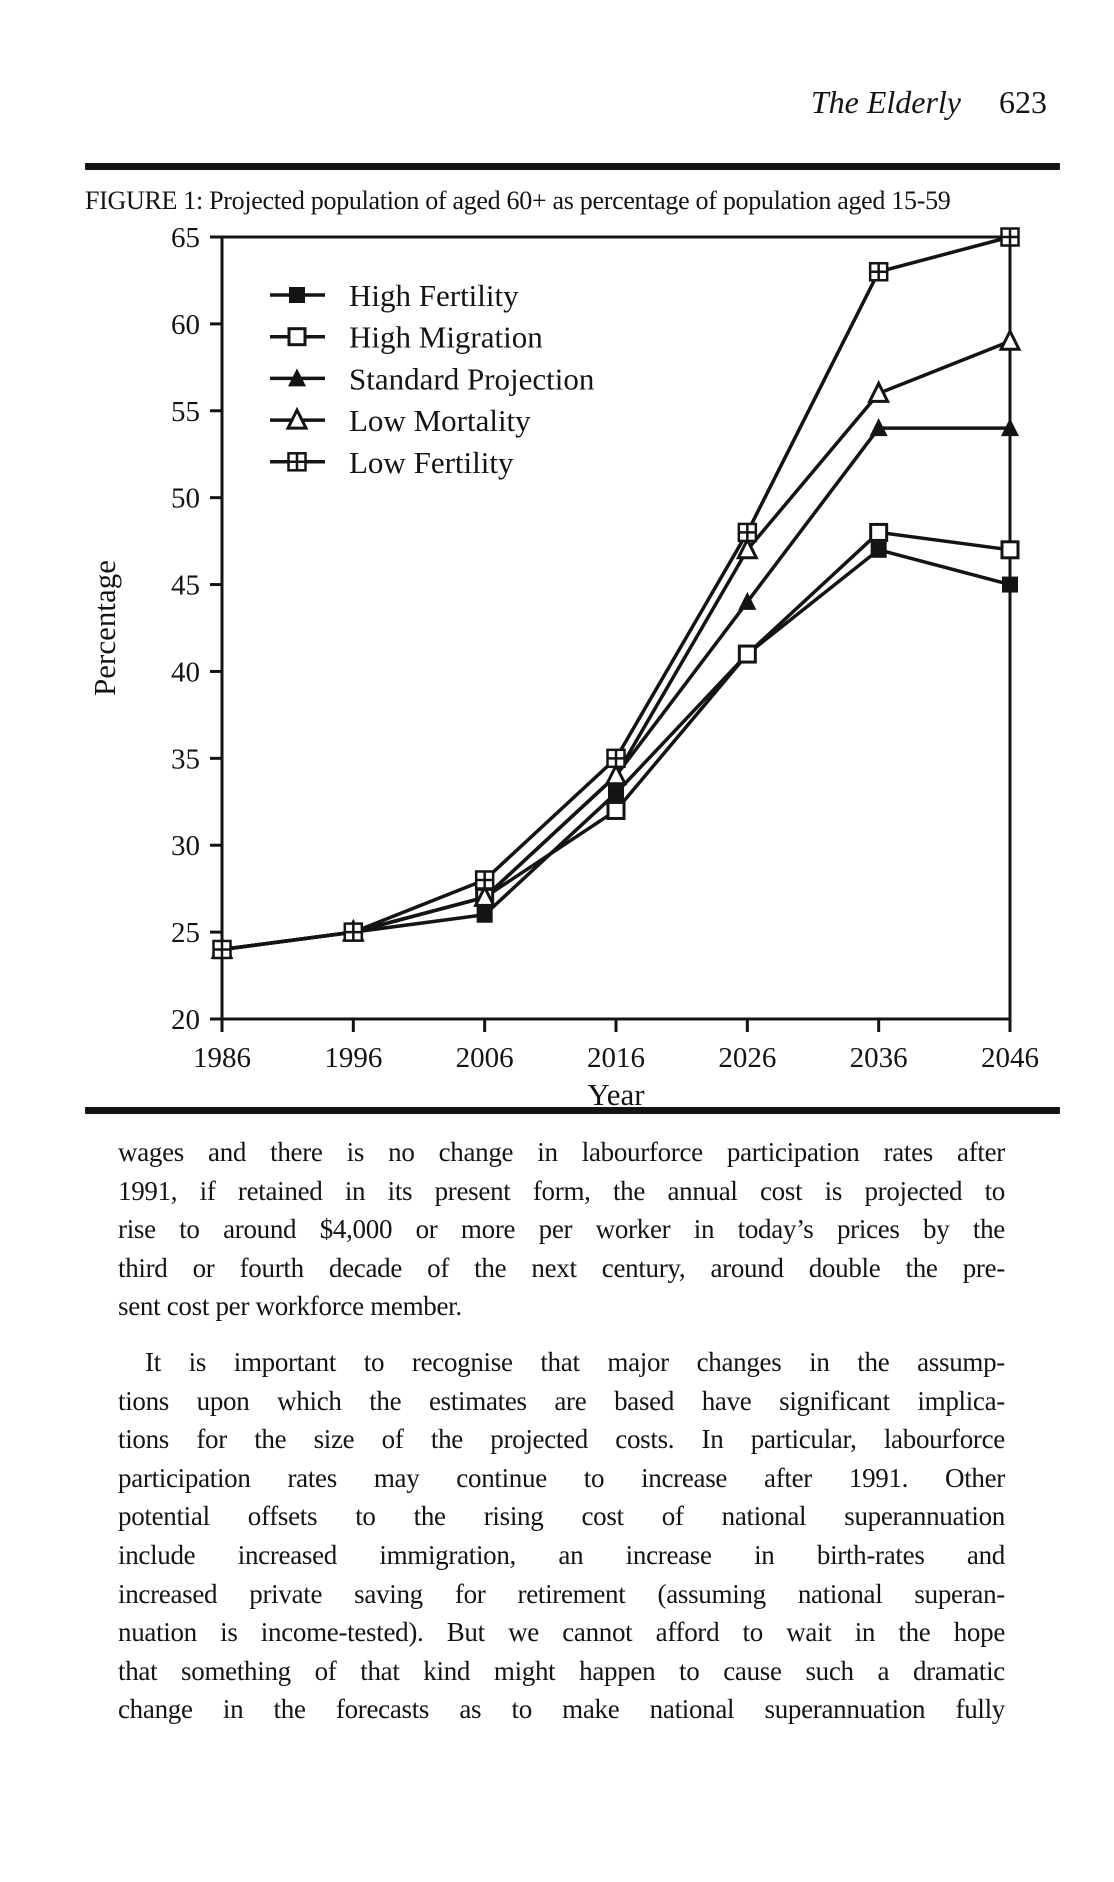  What do you see at coordinates (290, 1306) in the screenshot?
I see `body-line: sent cost per workforce member.` at bounding box center [290, 1306].